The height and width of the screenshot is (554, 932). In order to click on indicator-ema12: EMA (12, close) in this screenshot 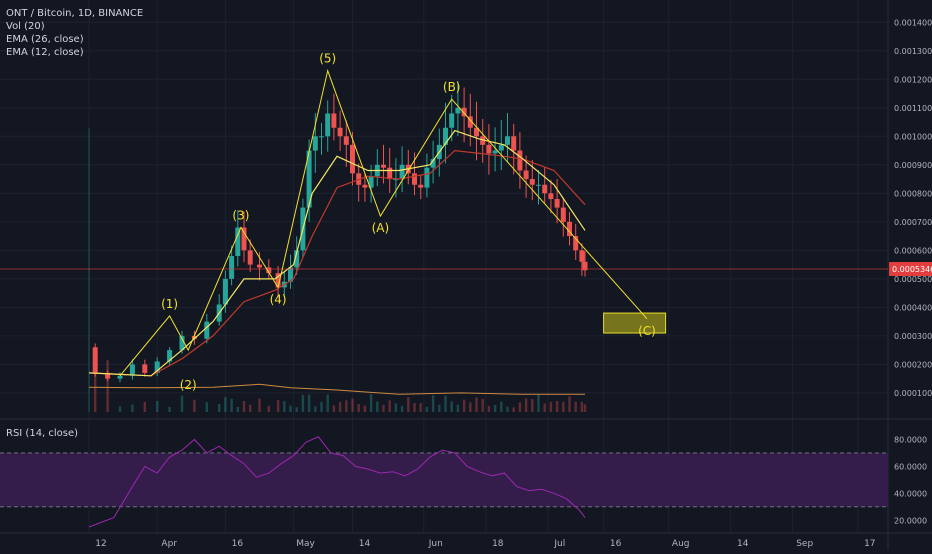, I will do `click(45, 52)`.